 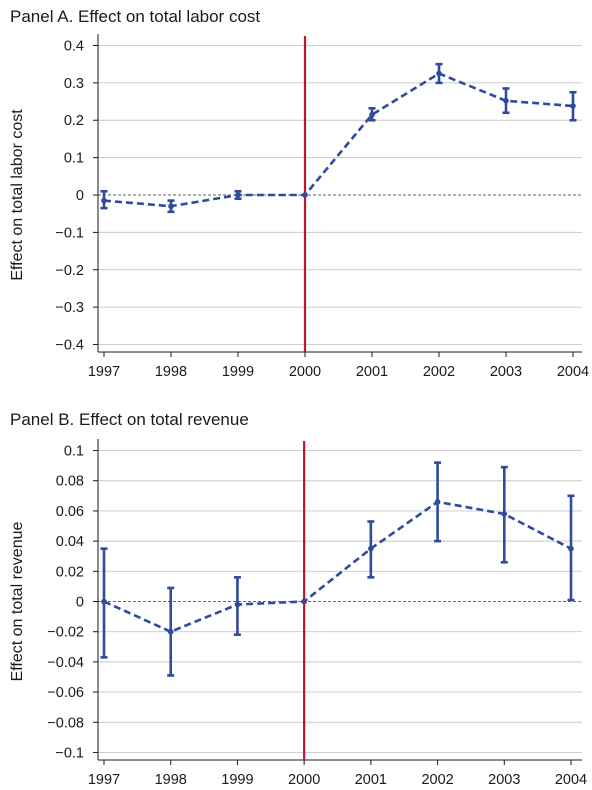 I want to click on y-tick-label: −0.02, so click(x=65, y=633).